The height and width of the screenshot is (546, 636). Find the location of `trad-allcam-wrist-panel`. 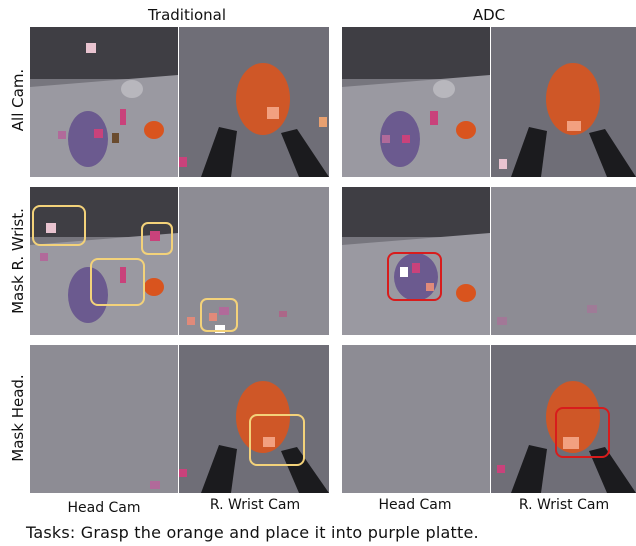

trad-allcam-wrist-panel is located at coordinates (254, 102).